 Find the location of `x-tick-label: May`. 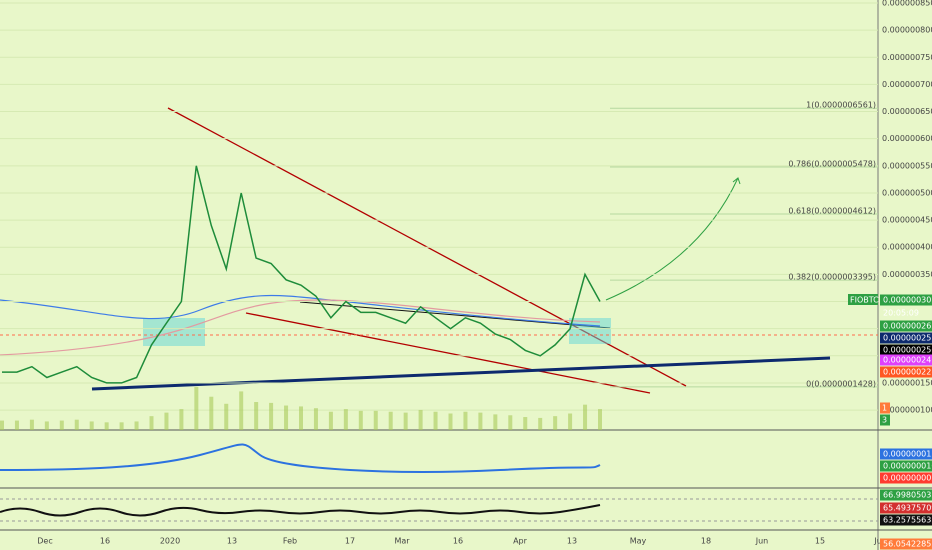

x-tick-label: May is located at coordinates (638, 541).